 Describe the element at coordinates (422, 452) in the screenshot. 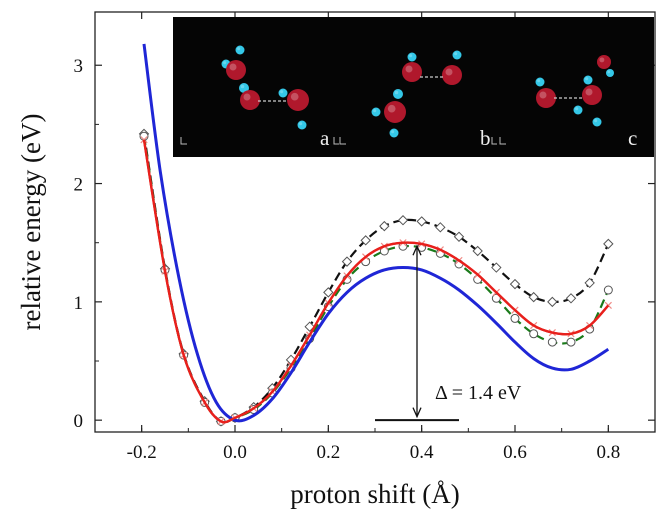

I see `x-tick-label: 0.4` at that location.